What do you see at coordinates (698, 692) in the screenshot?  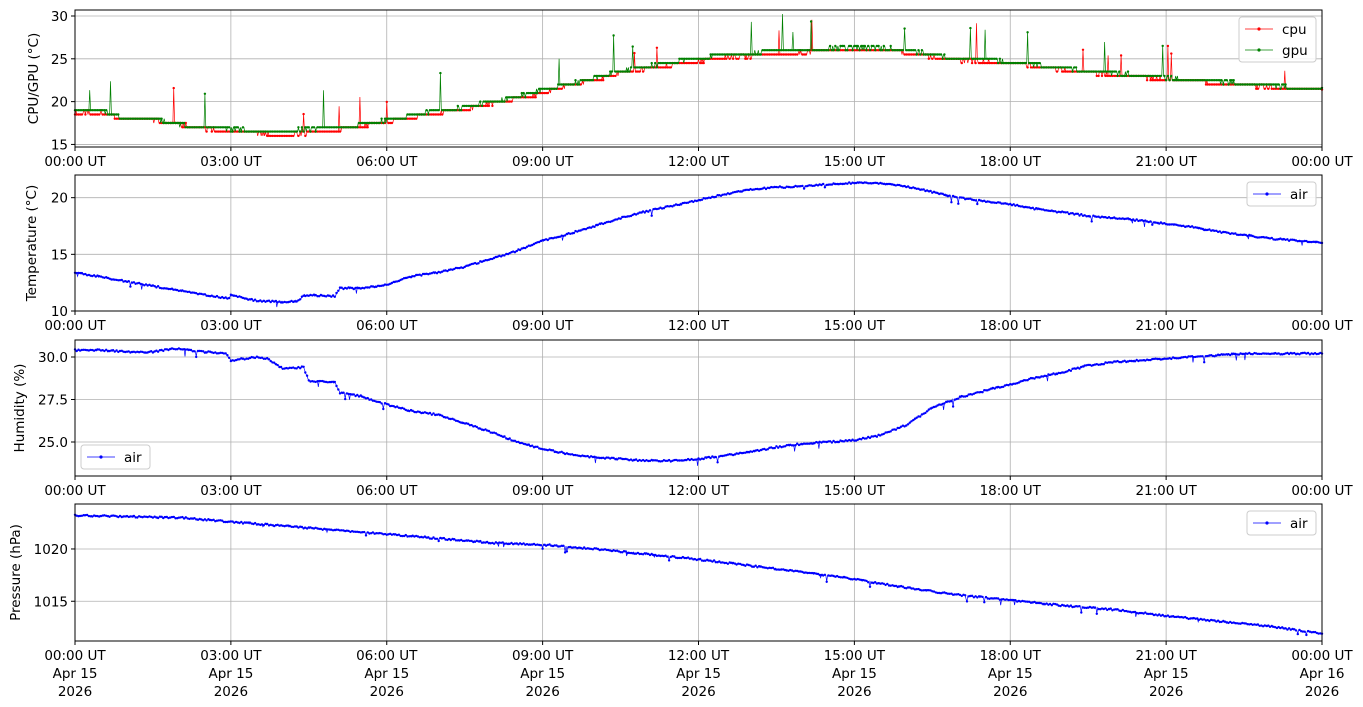 I see `x-tick-label-year: 2026` at bounding box center [698, 692].